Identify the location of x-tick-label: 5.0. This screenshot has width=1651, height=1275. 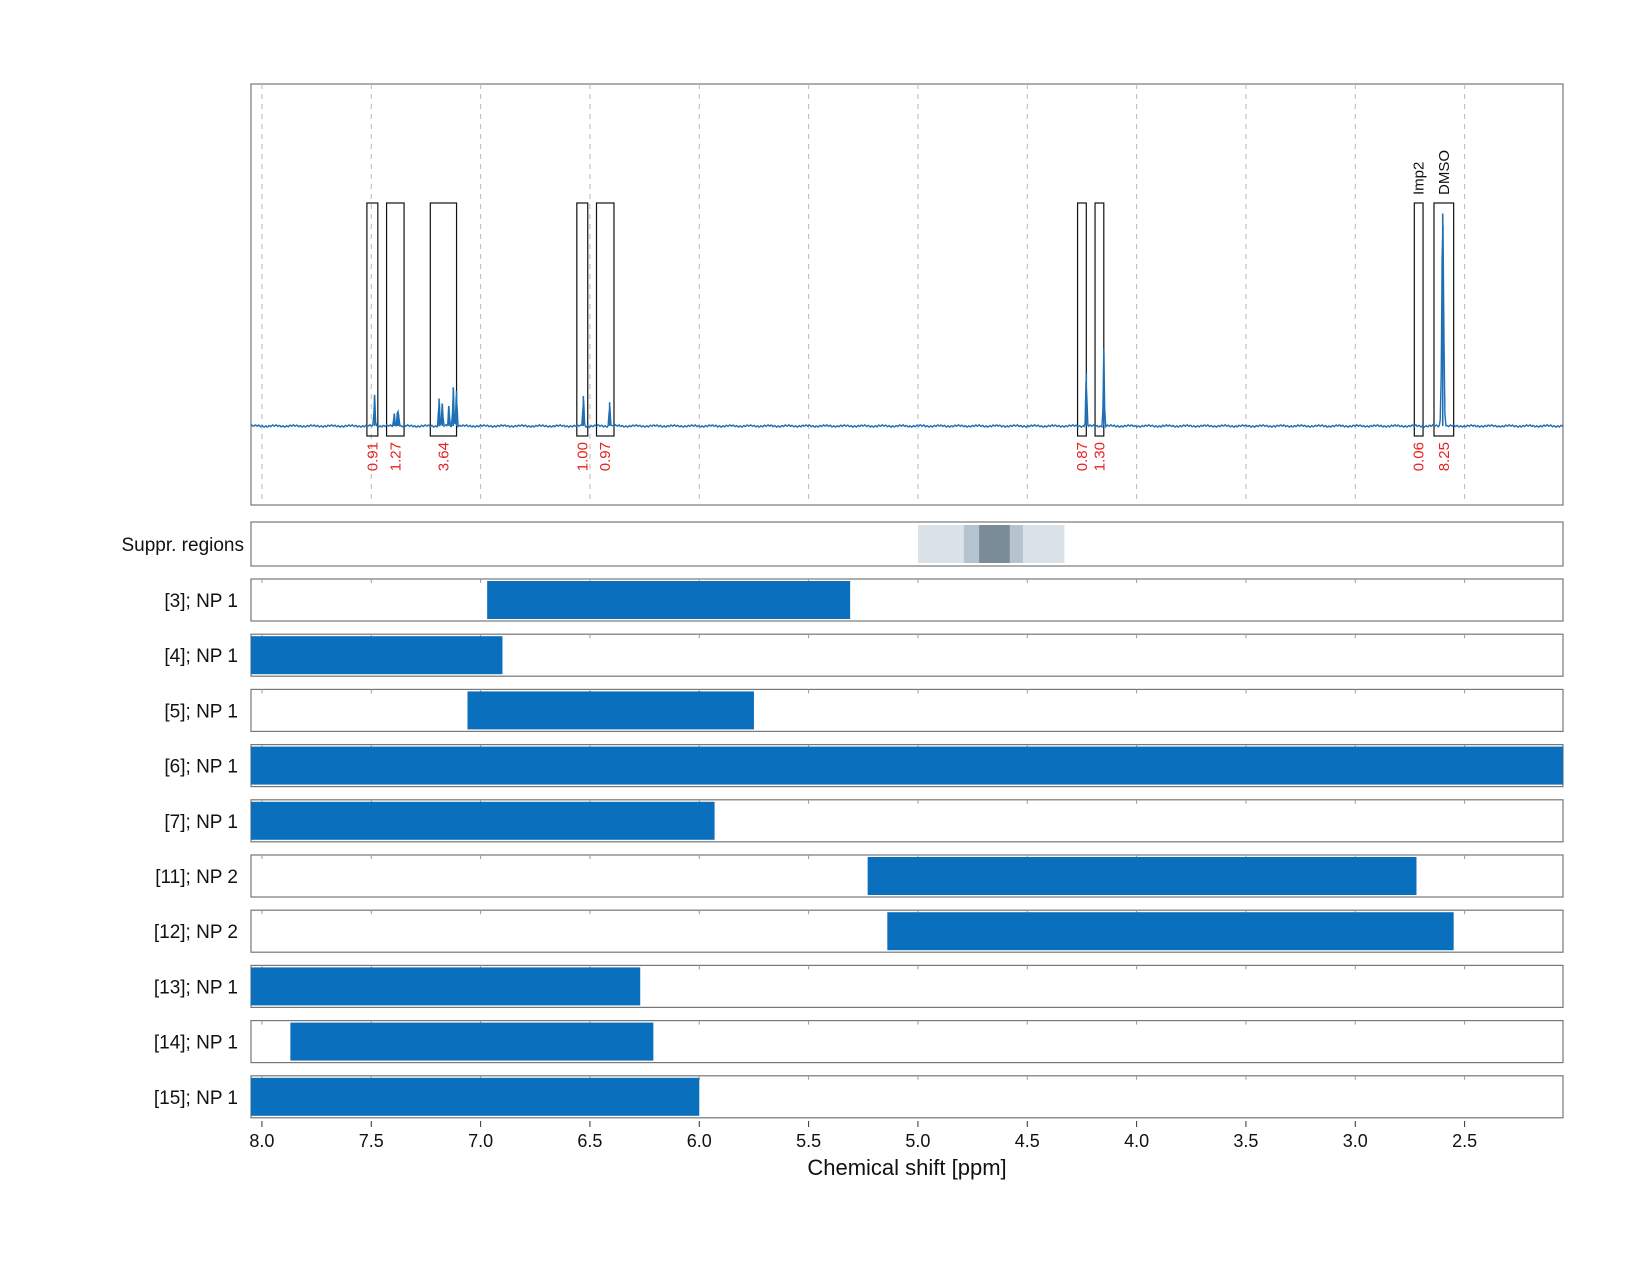
(917, 1141).